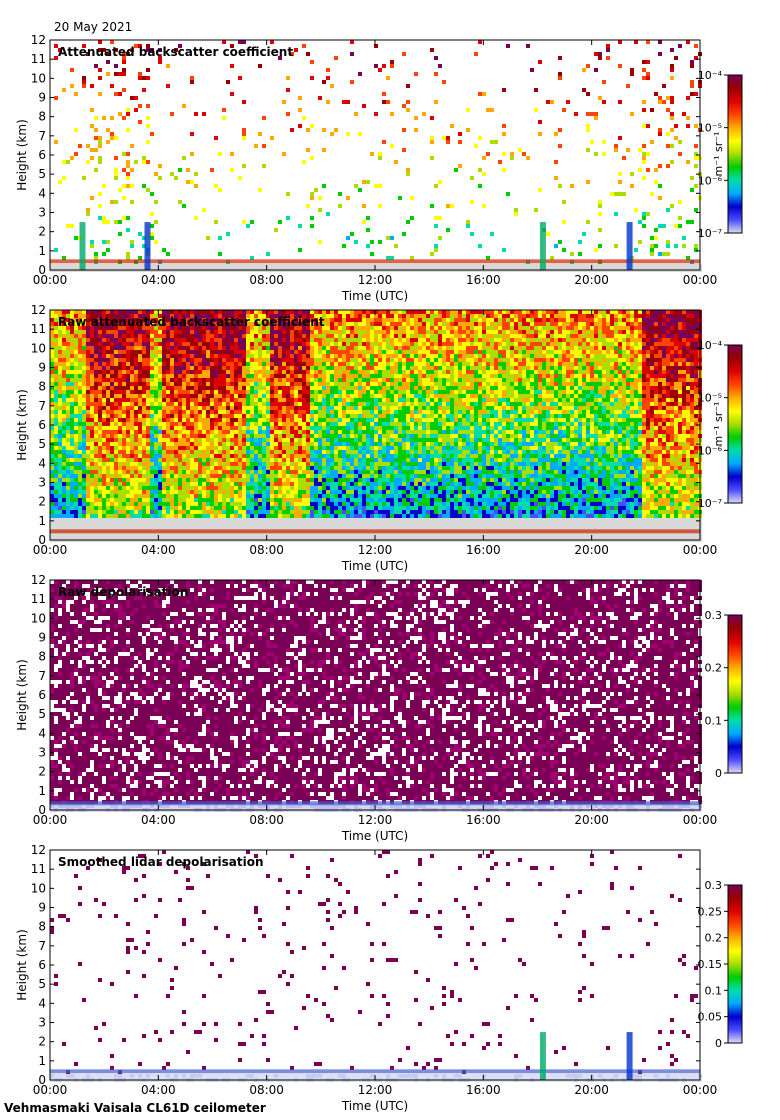 The width and height of the screenshot is (780, 1120). What do you see at coordinates (718, 154) in the screenshot?
I see `colorbar-unit: m⁻¹ sr⁻¹` at bounding box center [718, 154].